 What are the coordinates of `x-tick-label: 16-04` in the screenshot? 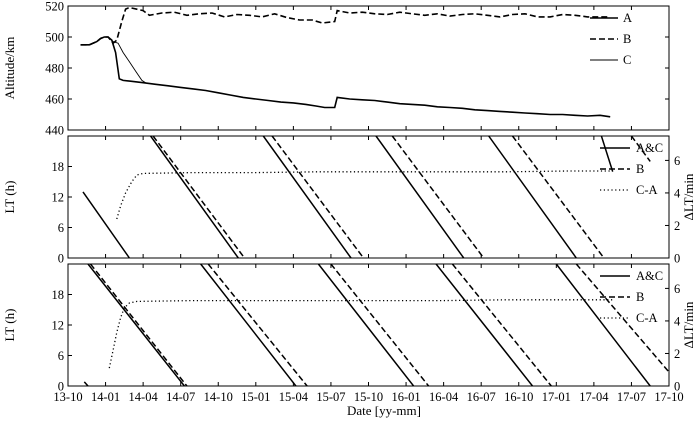 It's located at (444, 397).